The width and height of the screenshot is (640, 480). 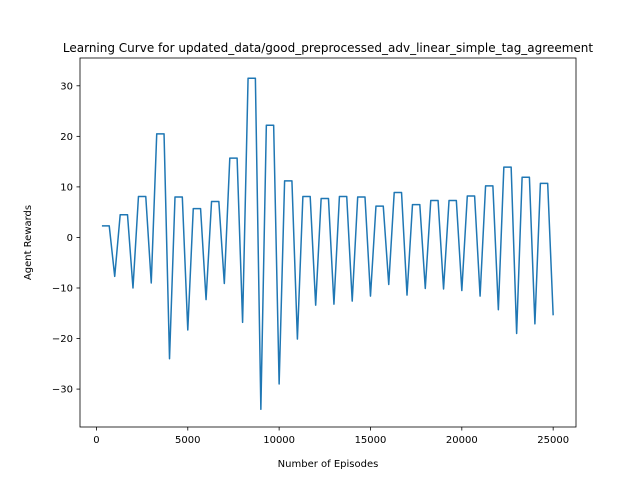 I want to click on x-tick-label: 25000, so click(x=553, y=440).